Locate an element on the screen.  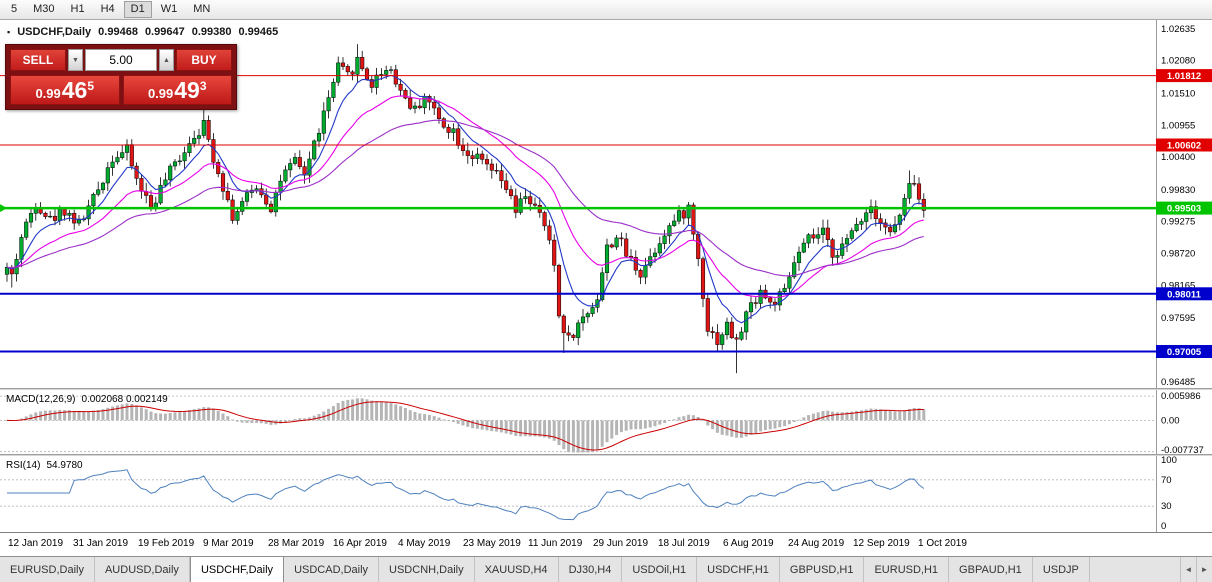
rsi-axis-label: 30 is located at coordinates (1166, 506).